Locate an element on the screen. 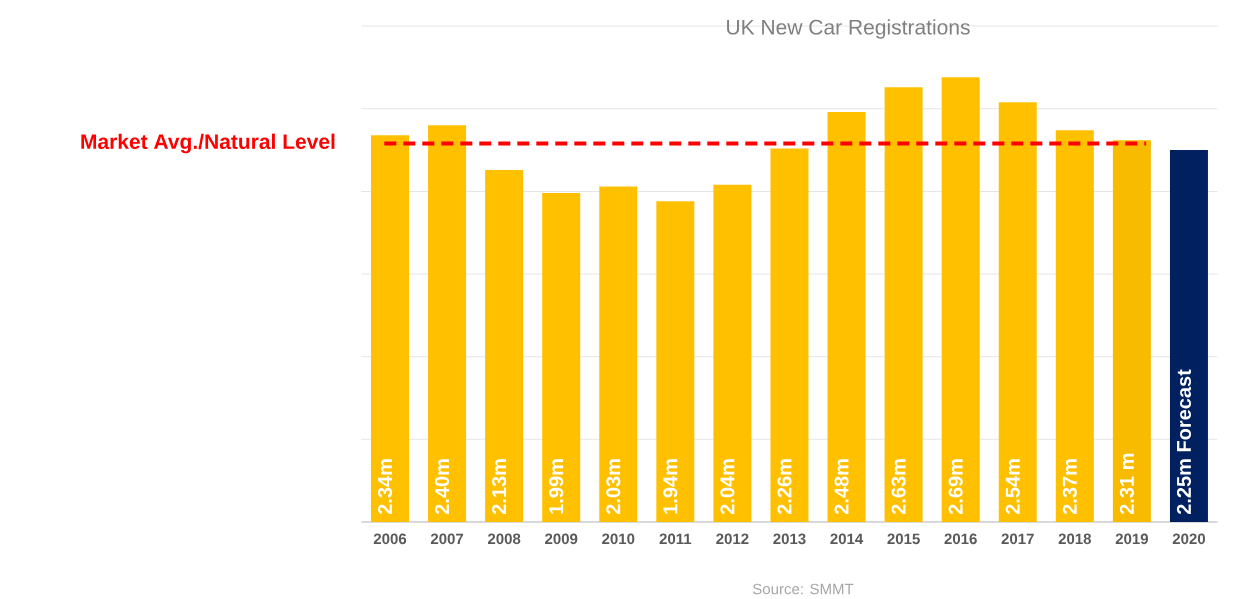 The width and height of the screenshot is (1246, 599). data-label: 2.03m is located at coordinates (613, 487).